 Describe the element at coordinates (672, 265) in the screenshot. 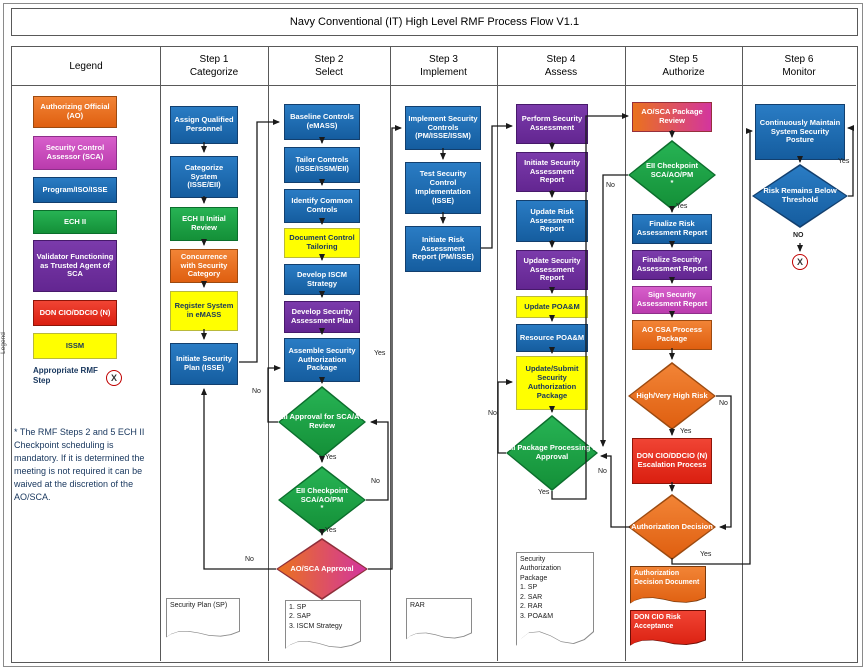

I see `node-finalize-sar: Finalize Security Assessment Report` at that location.